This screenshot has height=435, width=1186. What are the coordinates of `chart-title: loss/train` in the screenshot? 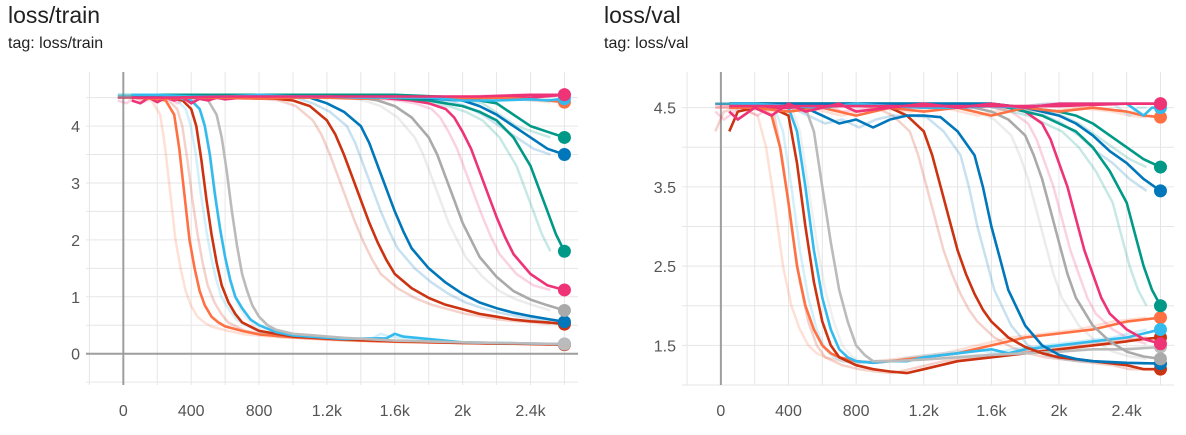 It's located at (54, 15).